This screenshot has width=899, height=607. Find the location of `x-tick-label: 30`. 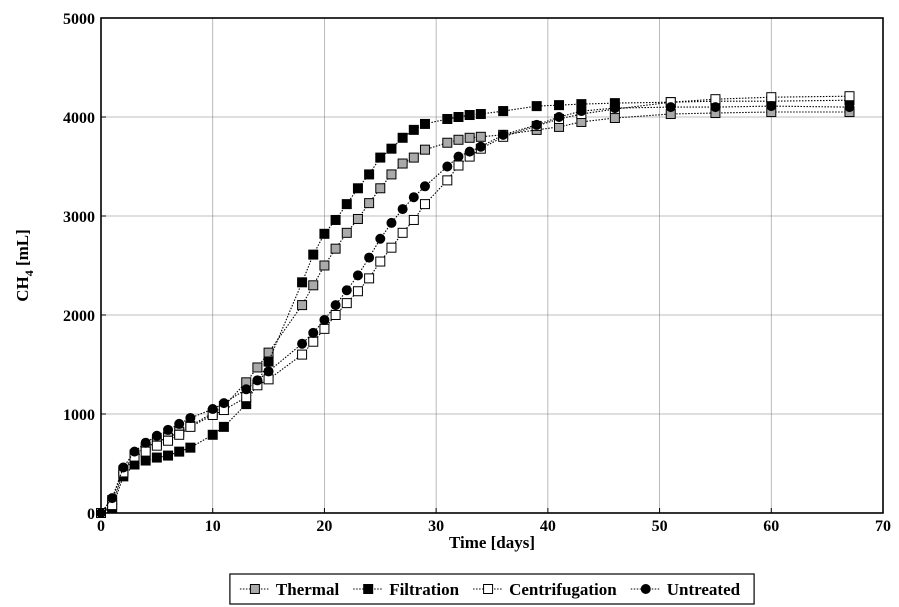

x-tick-label: 30 is located at coordinates (436, 526).